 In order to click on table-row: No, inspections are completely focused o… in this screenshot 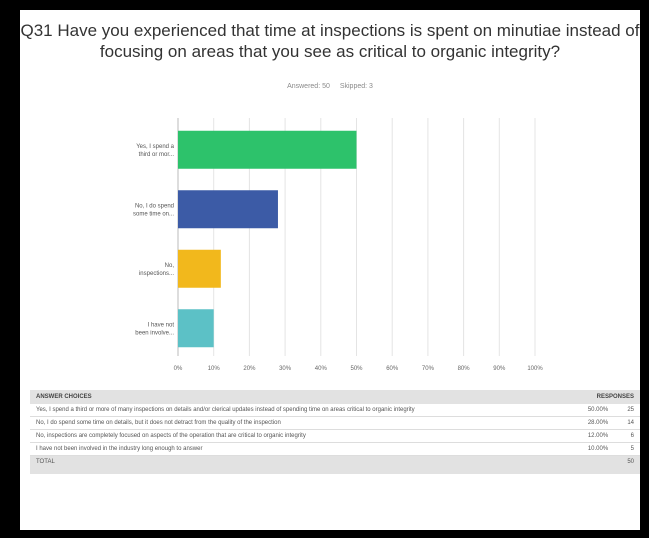, I will do `click(335, 436)`.